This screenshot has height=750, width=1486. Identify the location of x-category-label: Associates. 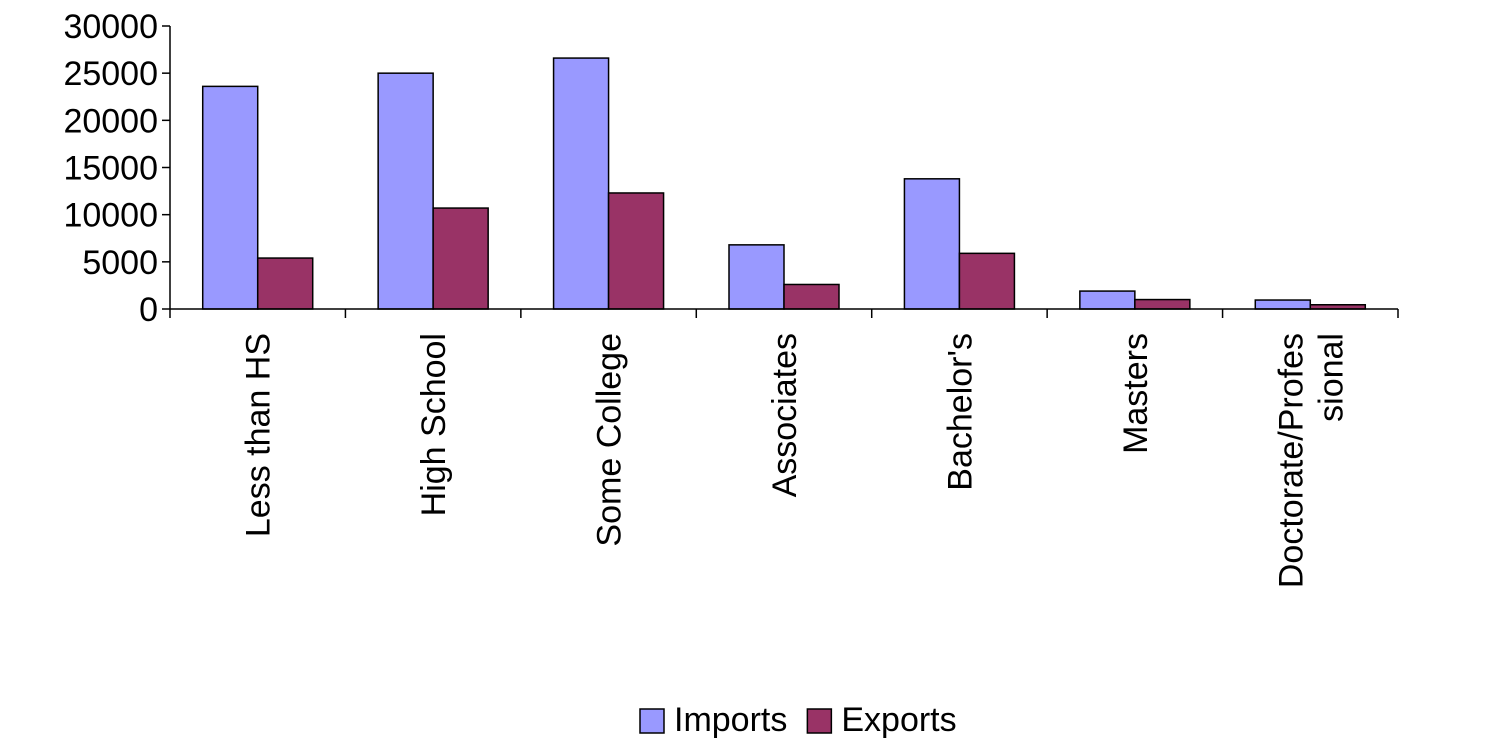
(785, 415).